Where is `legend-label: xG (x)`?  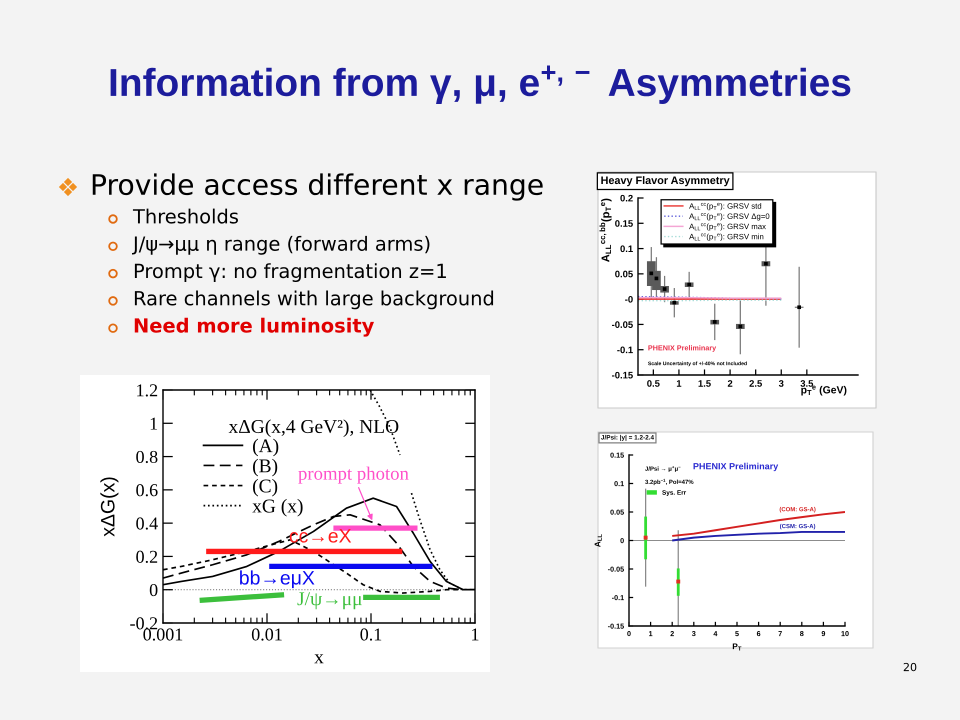
legend-label: xG (x) is located at coordinates (277, 507).